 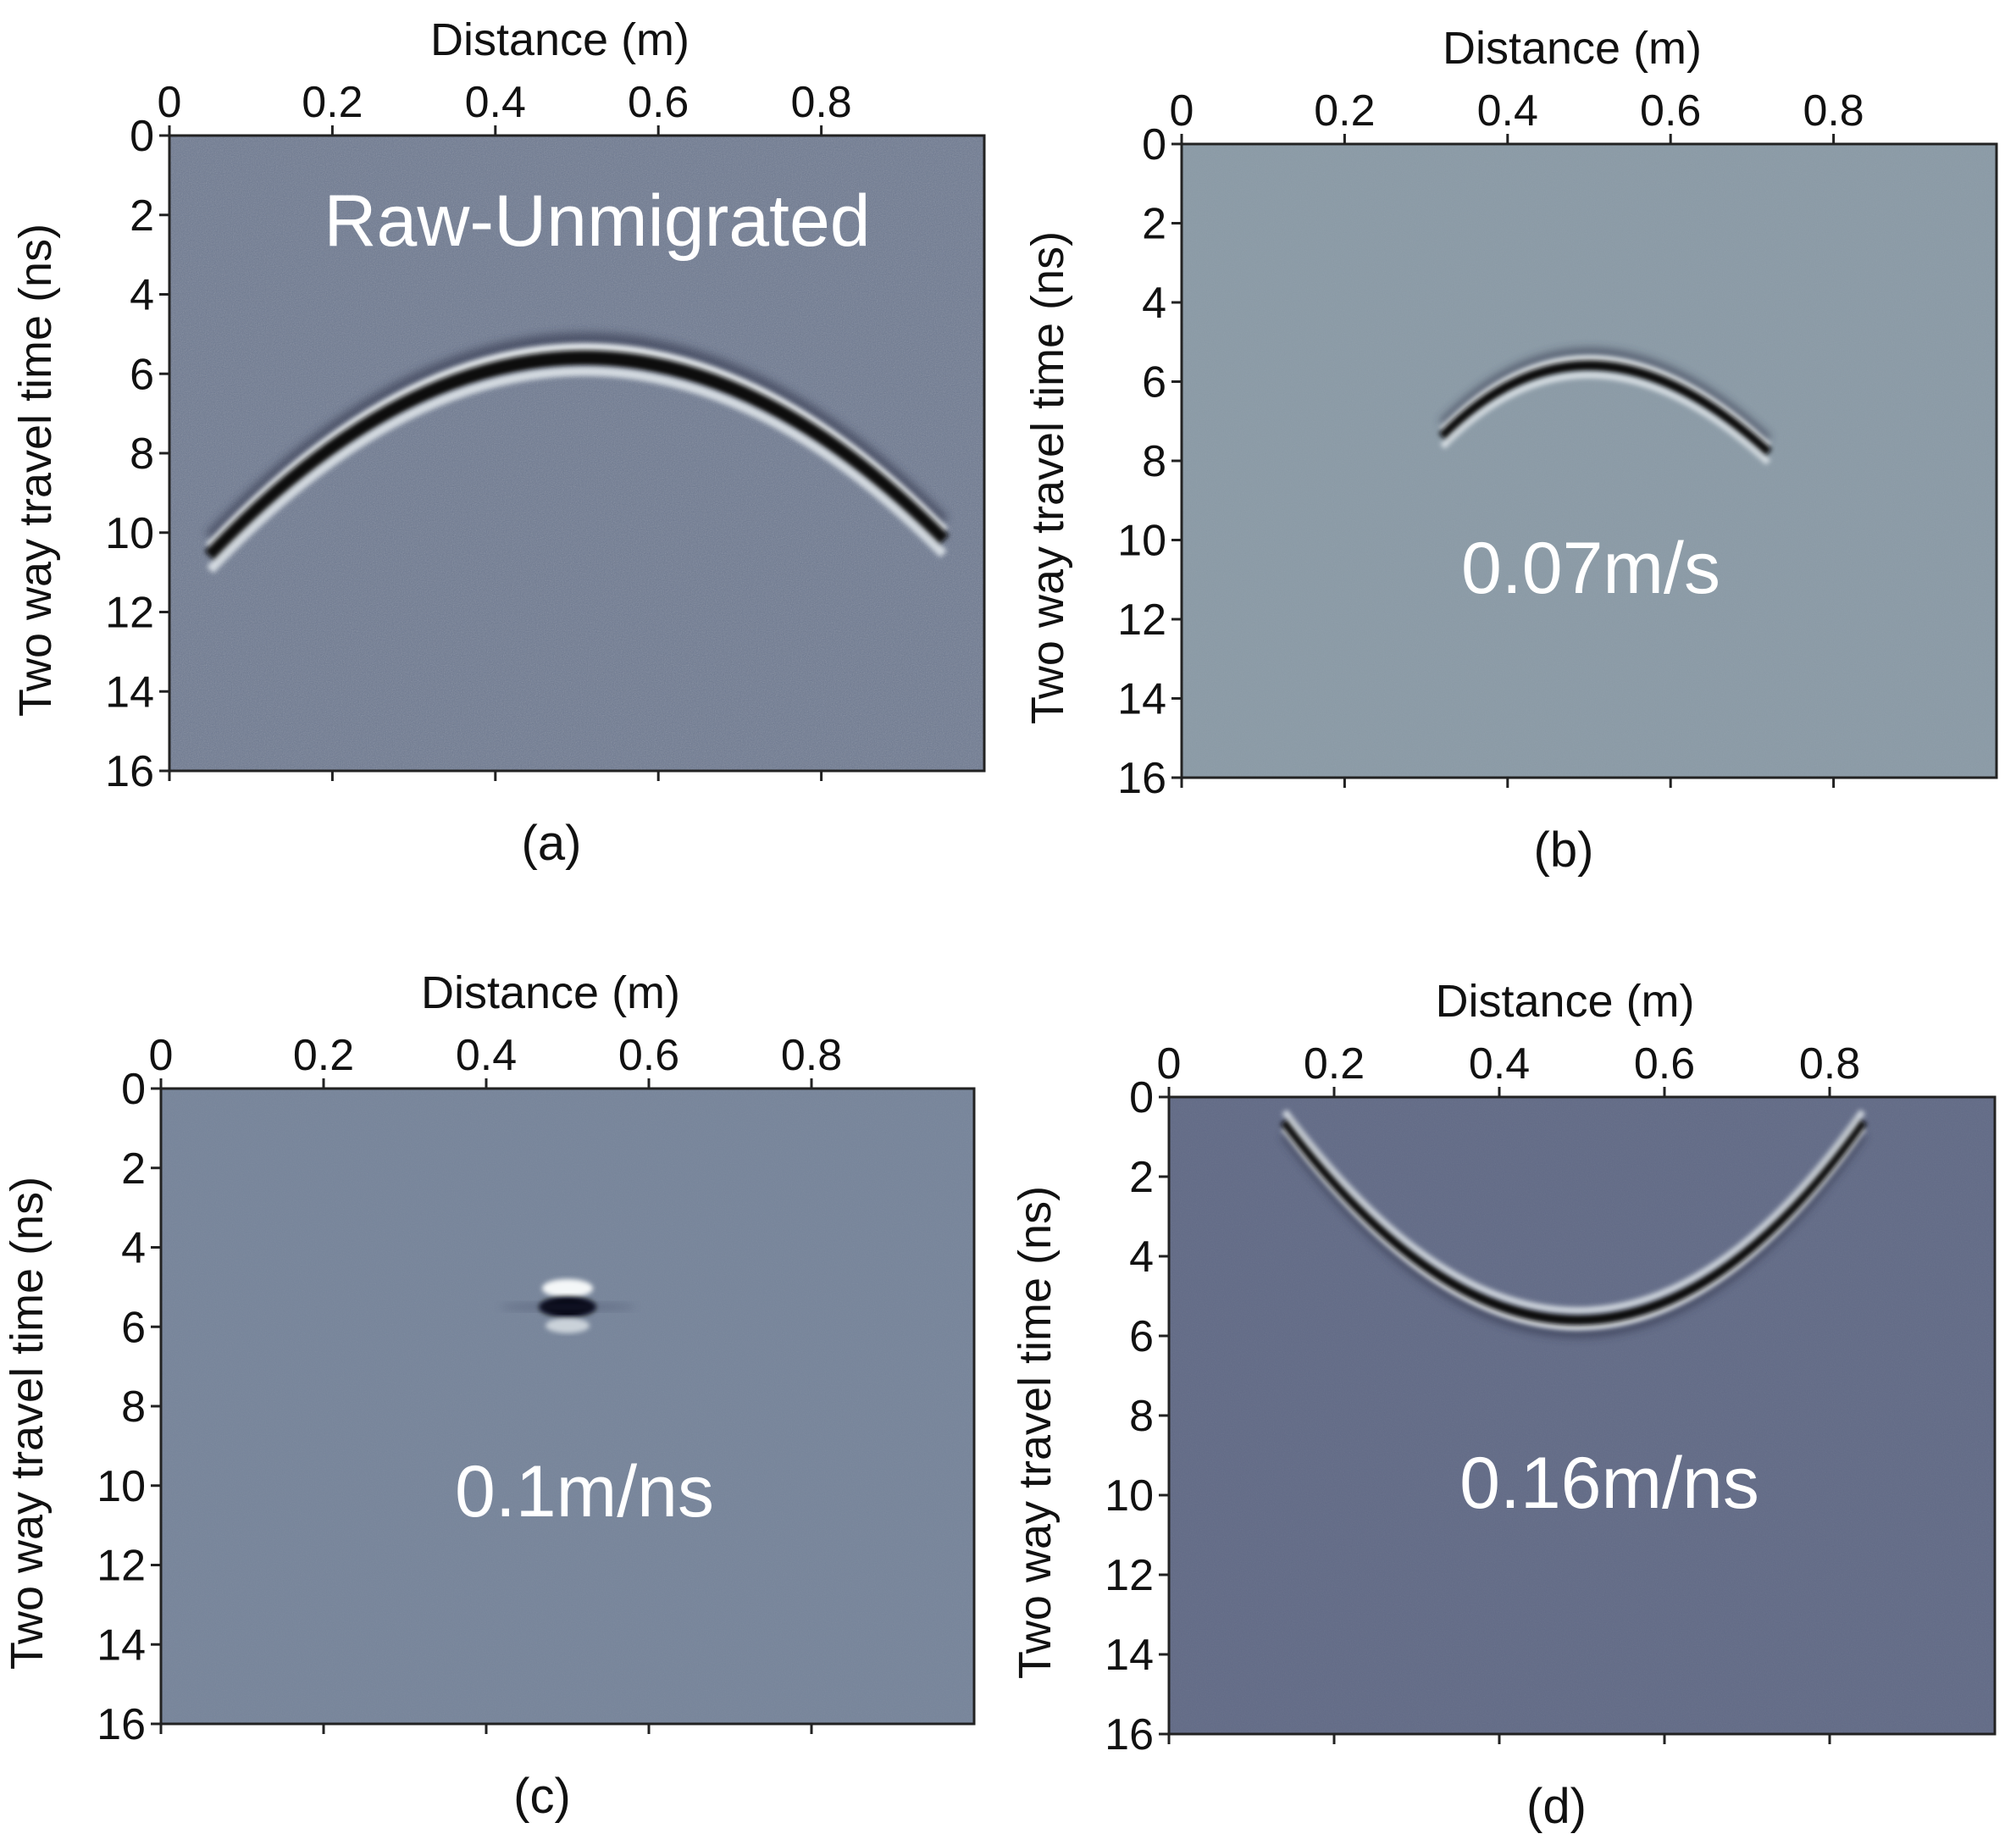 What do you see at coordinates (1154, 382) in the screenshot?
I see `panel-b-y-tick-label: 6` at bounding box center [1154, 382].